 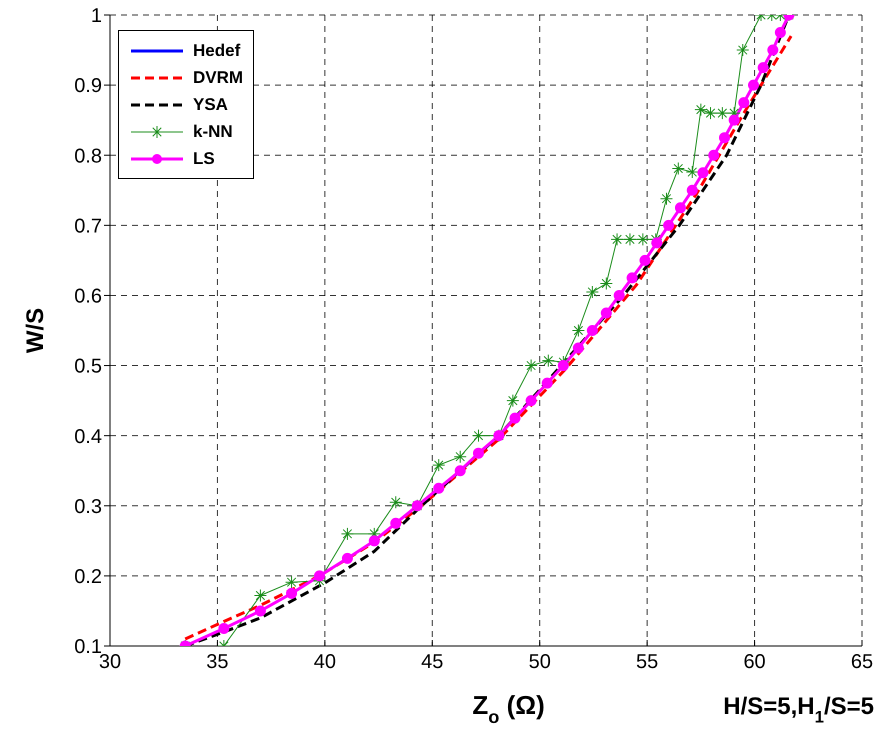 What do you see at coordinates (96, 16) in the screenshot?
I see `y-tick-label: 1` at bounding box center [96, 16].